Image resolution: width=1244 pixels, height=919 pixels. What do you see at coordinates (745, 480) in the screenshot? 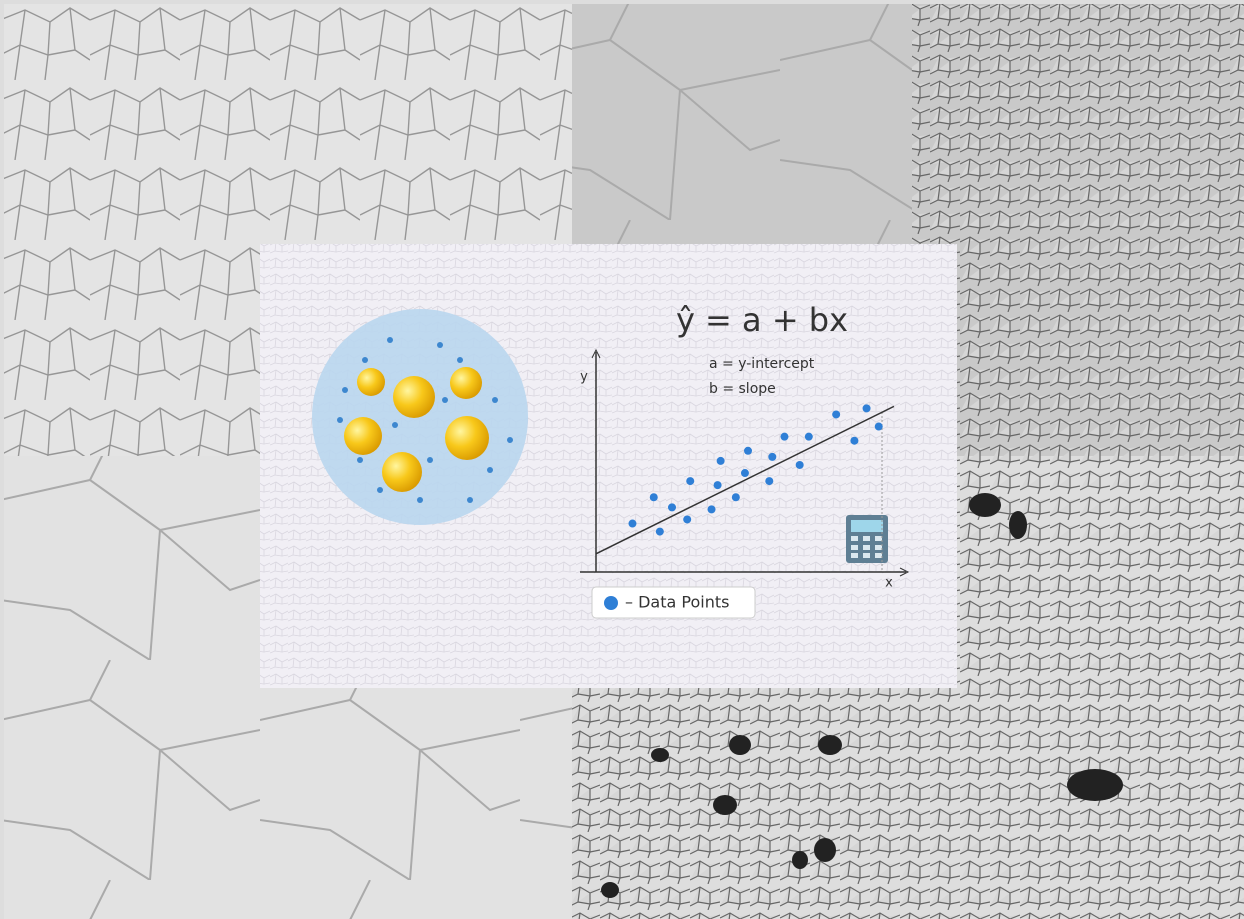
I see `trend-line` at bounding box center [745, 480].